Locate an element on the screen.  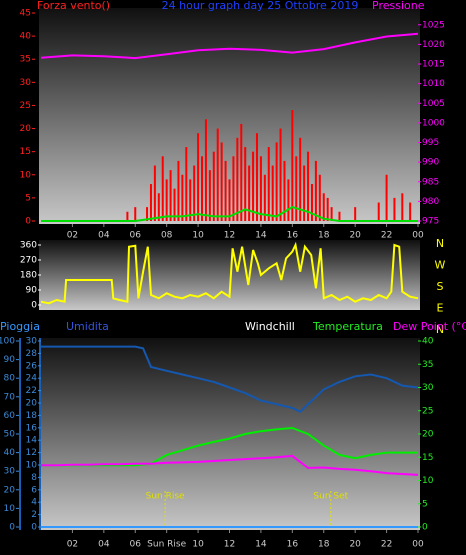
compass-label: N is located at coordinates (440, 329).